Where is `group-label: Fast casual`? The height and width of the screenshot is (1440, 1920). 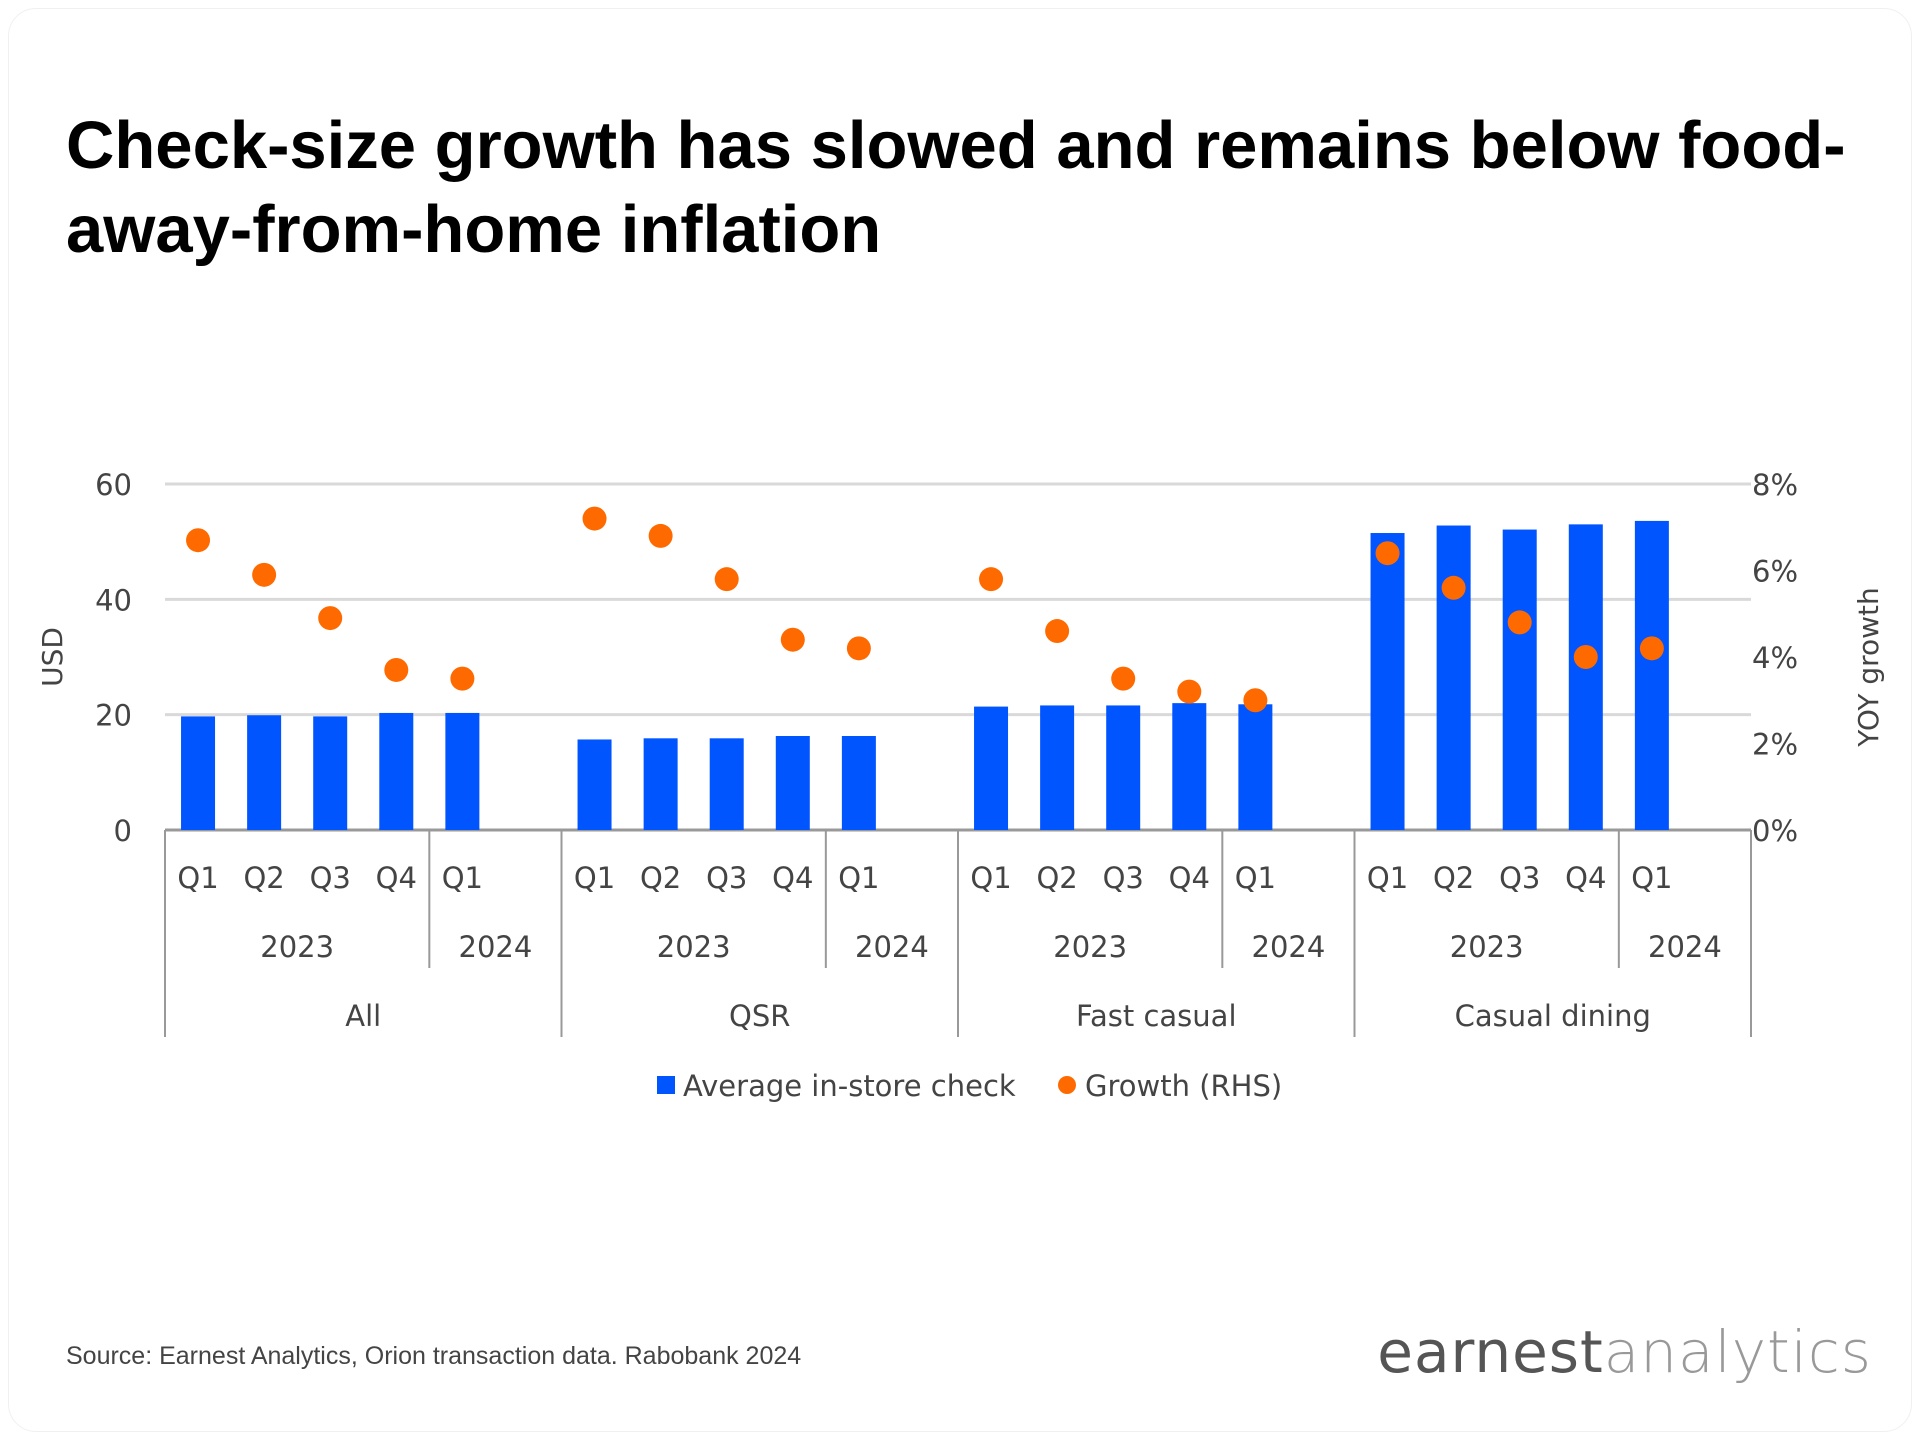
group-label: Fast casual is located at coordinates (1156, 1016).